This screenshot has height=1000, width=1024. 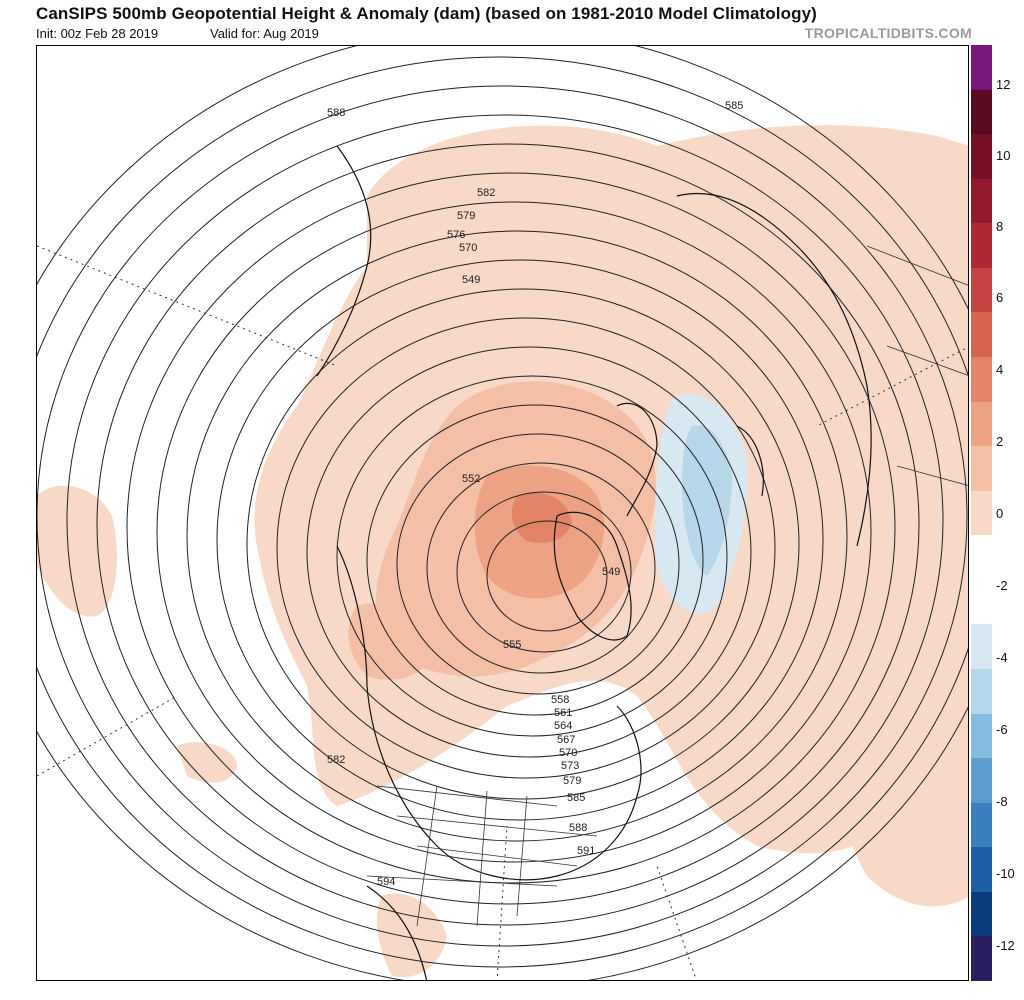 I want to click on colorbar-label: 4, so click(x=1000, y=369).